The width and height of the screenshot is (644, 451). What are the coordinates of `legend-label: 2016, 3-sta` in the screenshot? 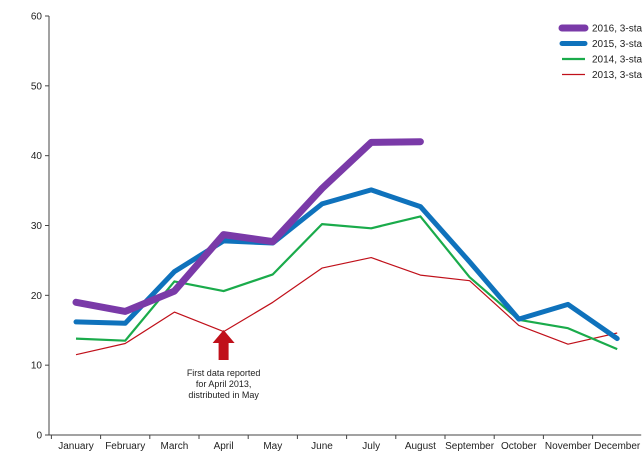 It's located at (617, 29).